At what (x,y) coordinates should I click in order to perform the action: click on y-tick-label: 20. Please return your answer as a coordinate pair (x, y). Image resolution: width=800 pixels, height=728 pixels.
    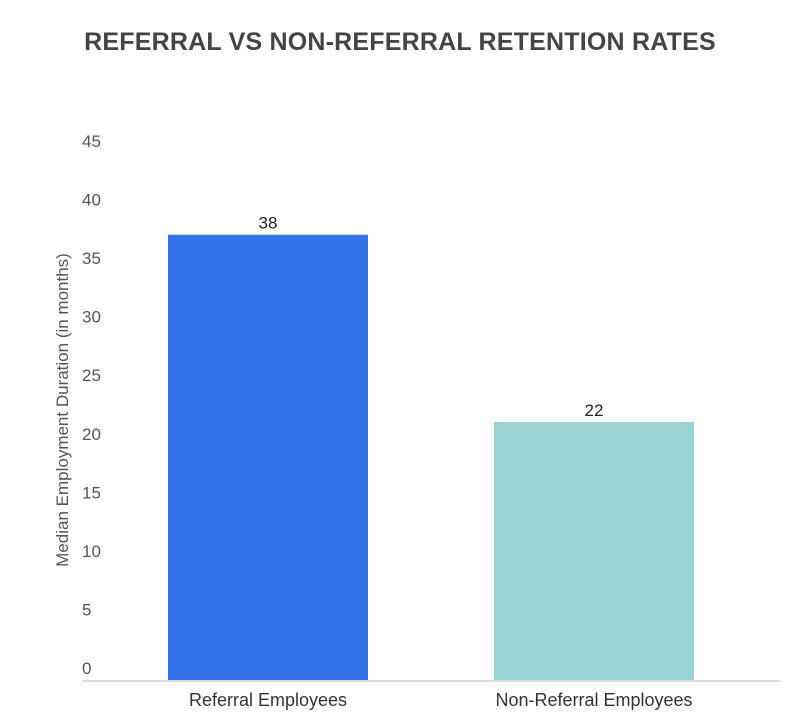
    Looking at the image, I should click on (91, 434).